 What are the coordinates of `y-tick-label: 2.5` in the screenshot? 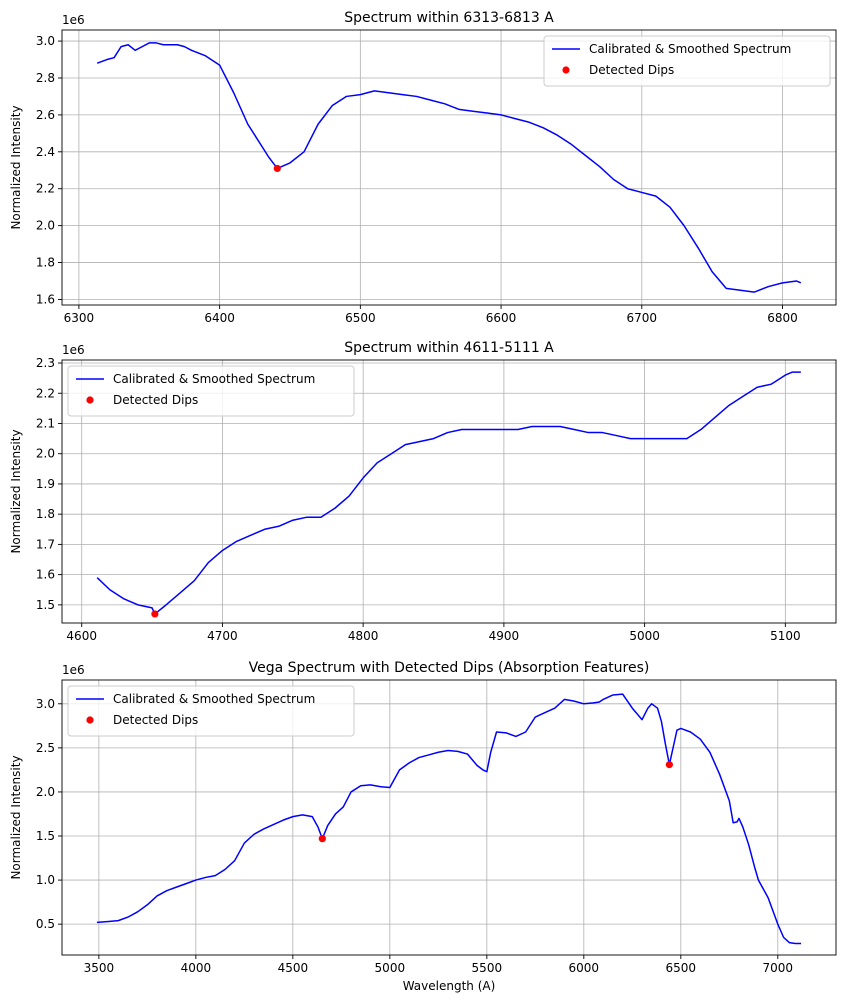 It's located at (45, 748).